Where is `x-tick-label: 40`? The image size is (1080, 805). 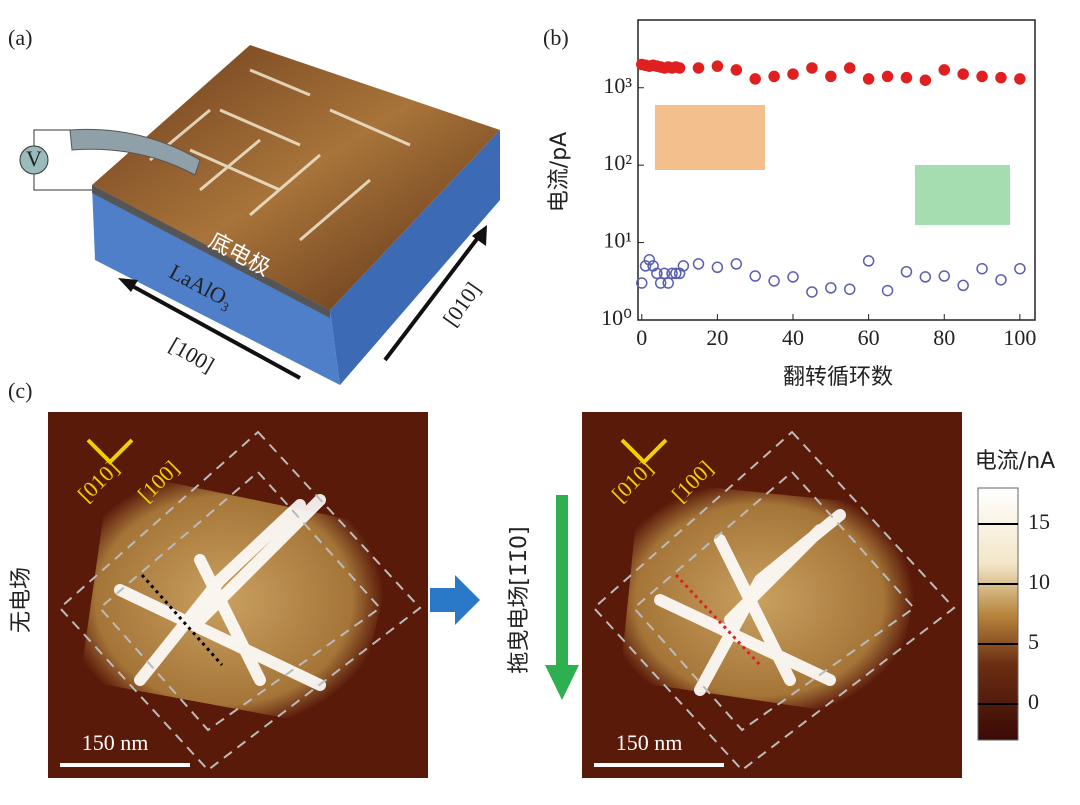 x-tick-label: 40 is located at coordinates (793, 337).